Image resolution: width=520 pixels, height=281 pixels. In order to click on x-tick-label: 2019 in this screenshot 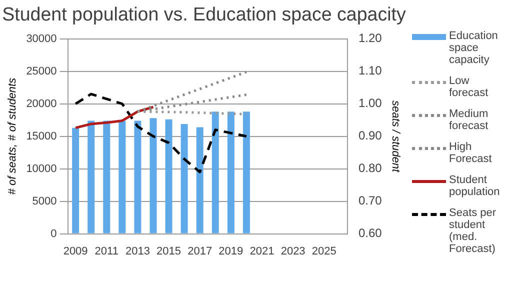, I will do `click(231, 251)`.